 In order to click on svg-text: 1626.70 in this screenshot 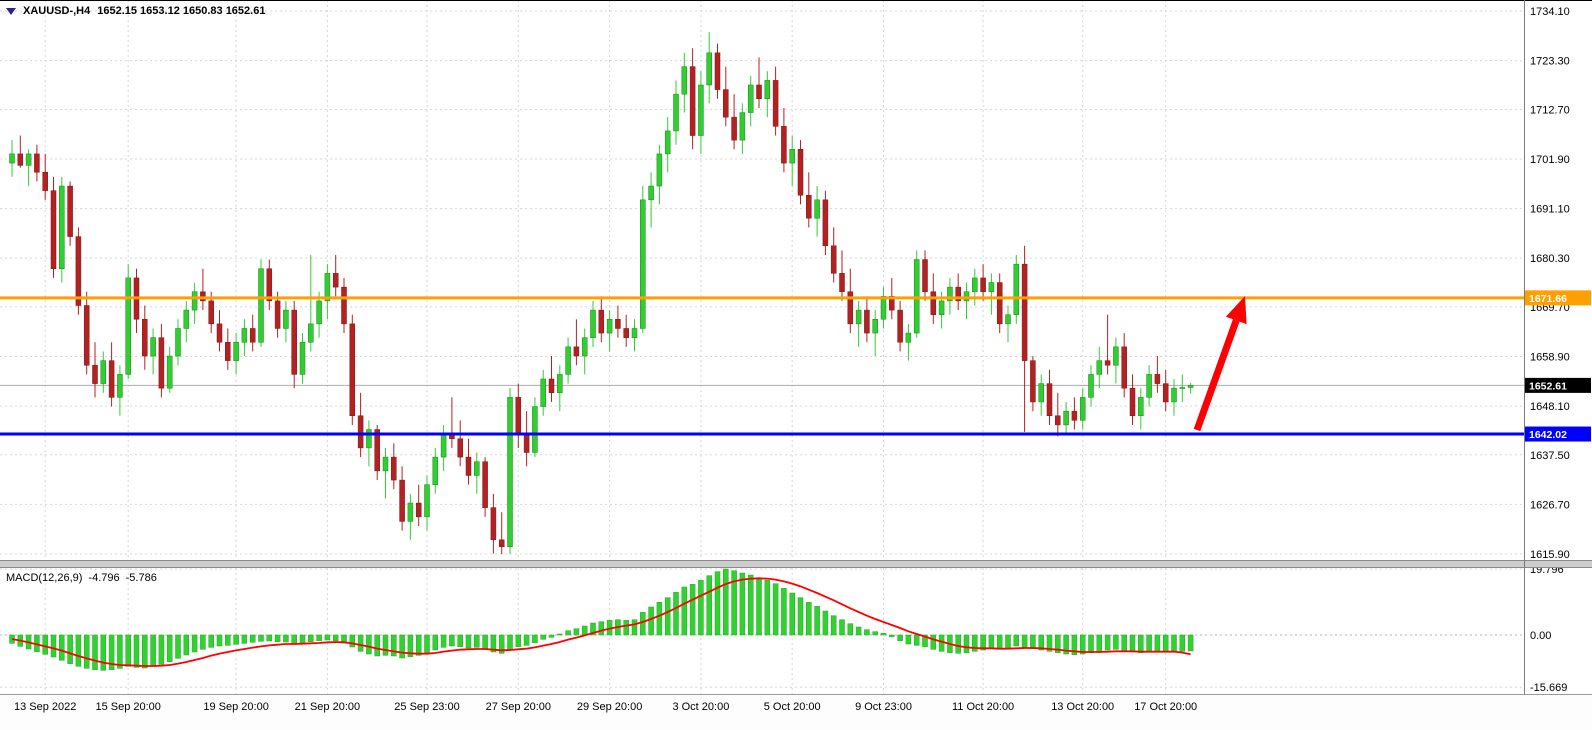, I will do `click(1550, 505)`.